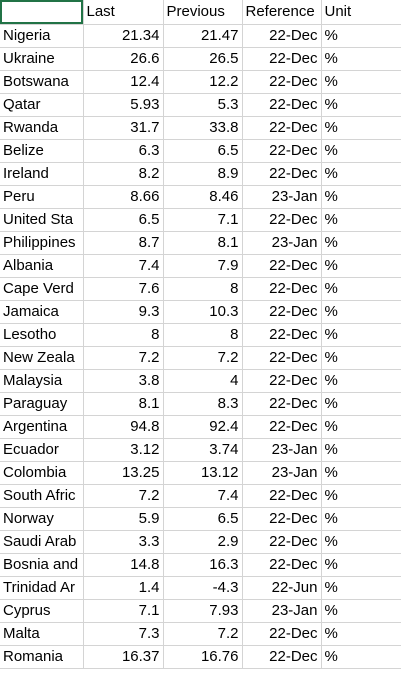  Describe the element at coordinates (42, 312) in the screenshot. I see `country-cell: Jamaica` at that location.